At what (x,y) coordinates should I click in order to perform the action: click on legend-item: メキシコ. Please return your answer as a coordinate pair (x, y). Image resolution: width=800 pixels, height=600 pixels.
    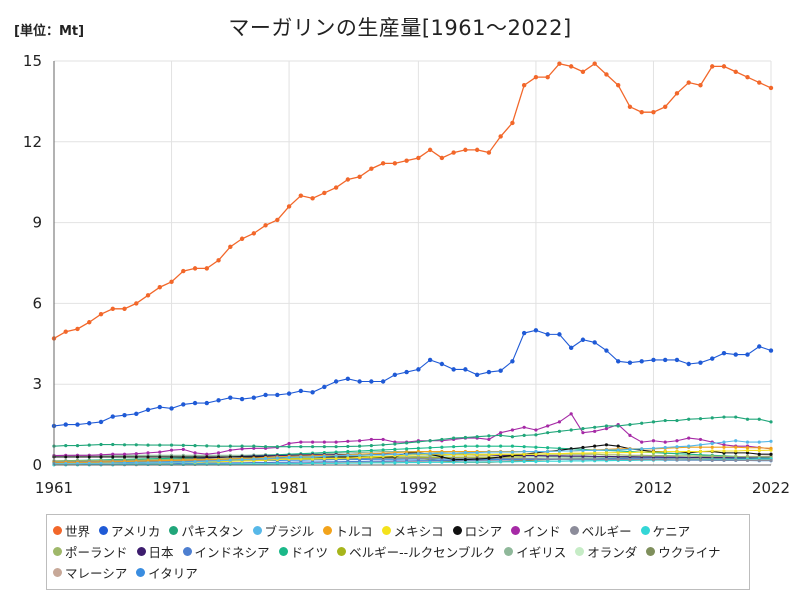
    Looking at the image, I should click on (412, 530).